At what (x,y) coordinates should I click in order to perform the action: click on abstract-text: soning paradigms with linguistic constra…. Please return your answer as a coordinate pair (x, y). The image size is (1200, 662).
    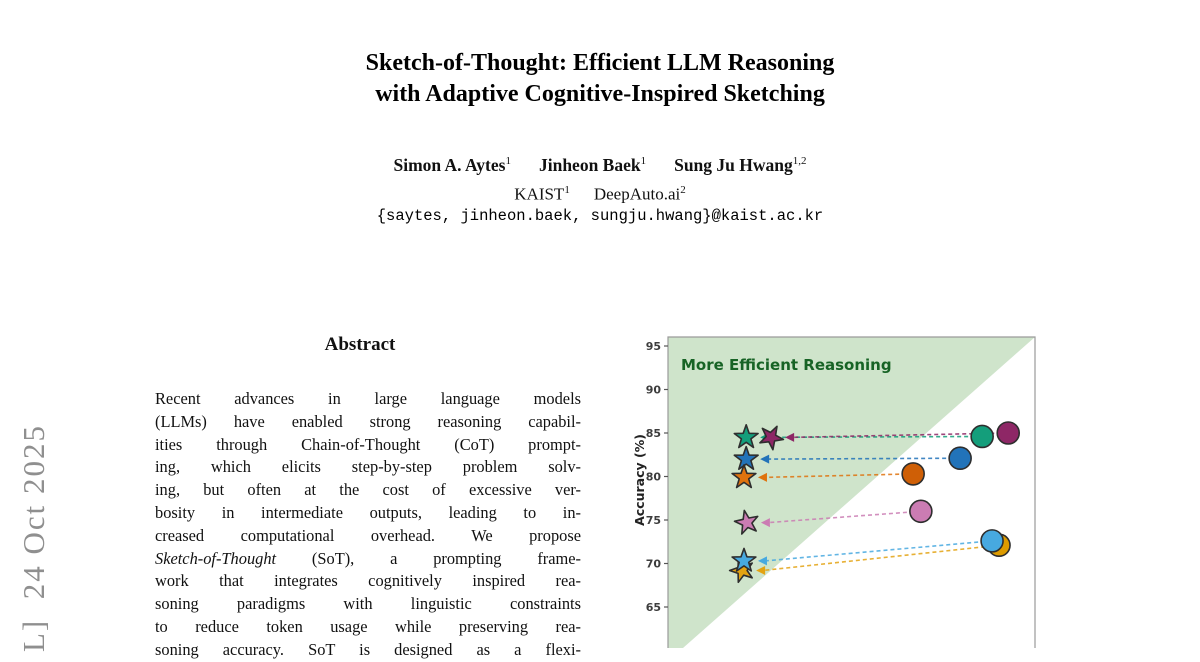
    Looking at the image, I should click on (368, 604).